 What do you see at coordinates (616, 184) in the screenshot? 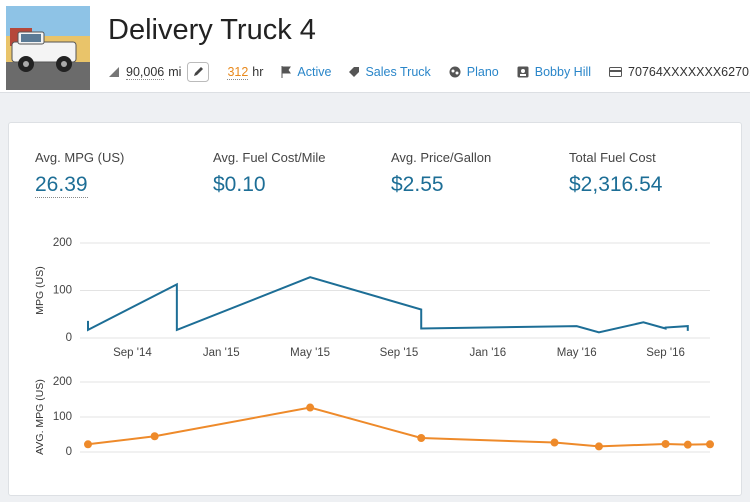
I see `stat-value: $2,316.54` at bounding box center [616, 184].